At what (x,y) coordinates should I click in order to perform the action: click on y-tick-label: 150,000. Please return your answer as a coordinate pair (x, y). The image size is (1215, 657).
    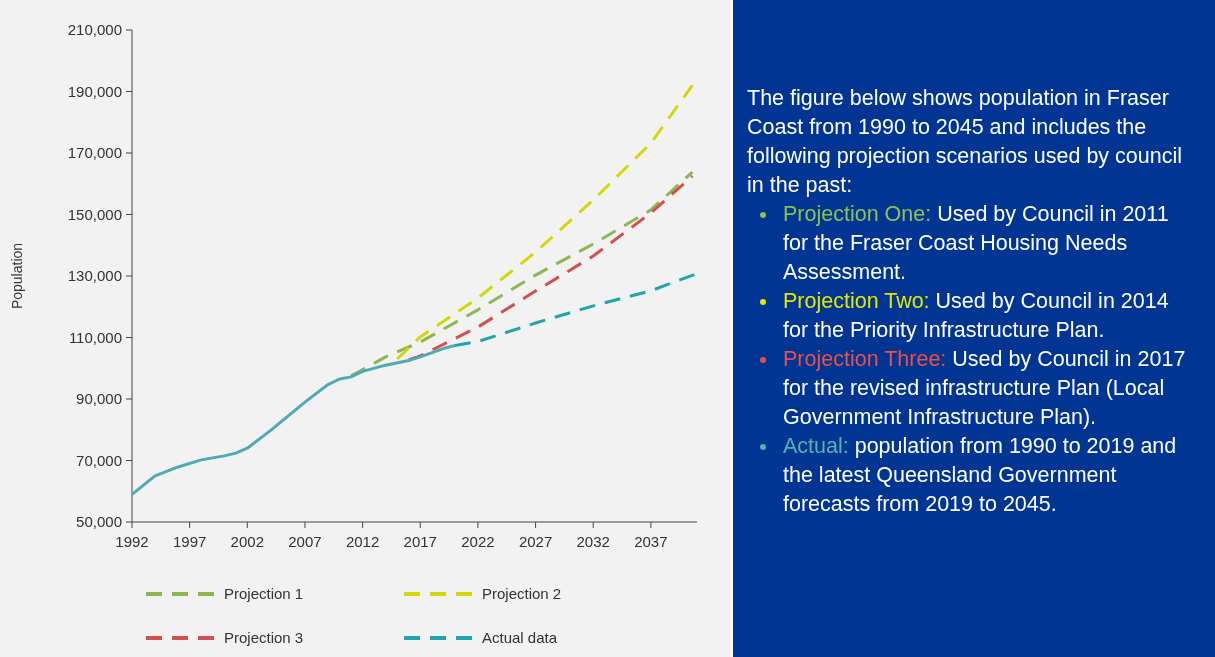
    Looking at the image, I should click on (94, 214).